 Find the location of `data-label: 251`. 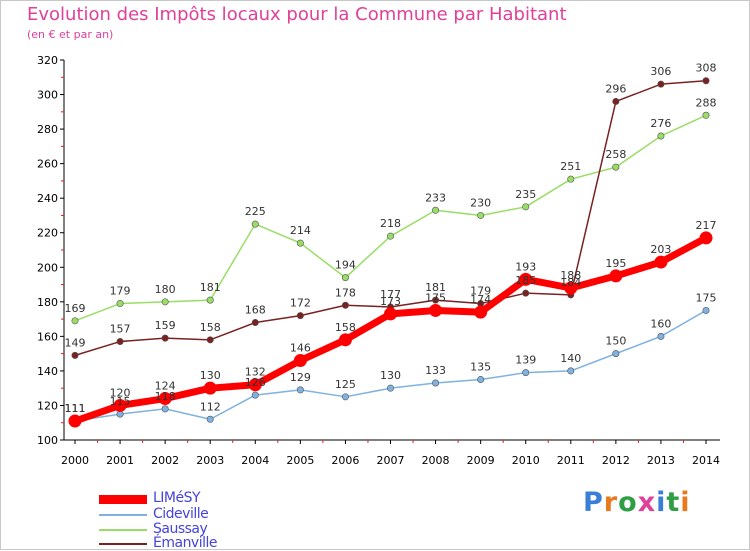

data-label: 251 is located at coordinates (570, 166).